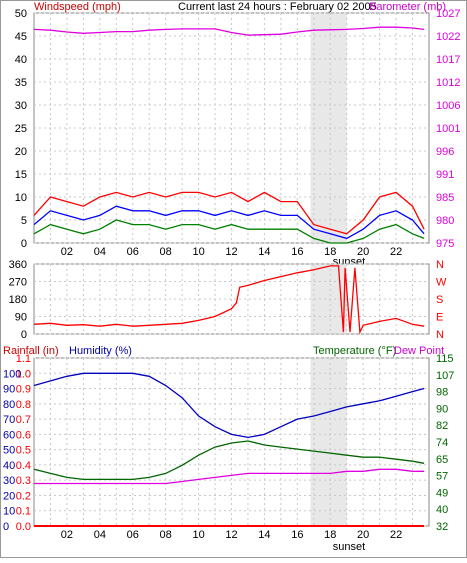 The width and height of the screenshot is (467, 563). What do you see at coordinates (9, 512) in the screenshot?
I see `humidity-tick-label: 10` at bounding box center [9, 512].